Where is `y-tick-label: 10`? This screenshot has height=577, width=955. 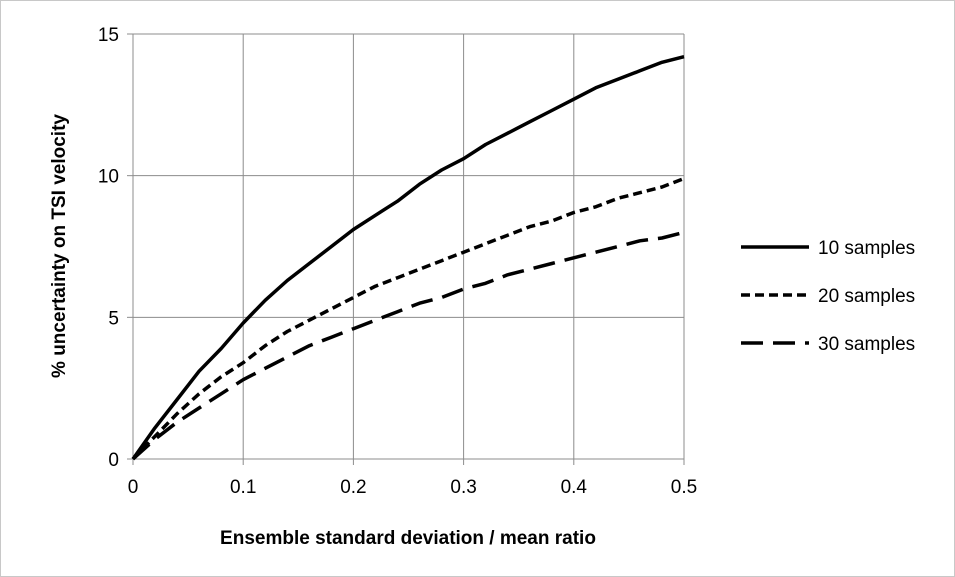
y-tick-label: 10 is located at coordinates (108, 177).